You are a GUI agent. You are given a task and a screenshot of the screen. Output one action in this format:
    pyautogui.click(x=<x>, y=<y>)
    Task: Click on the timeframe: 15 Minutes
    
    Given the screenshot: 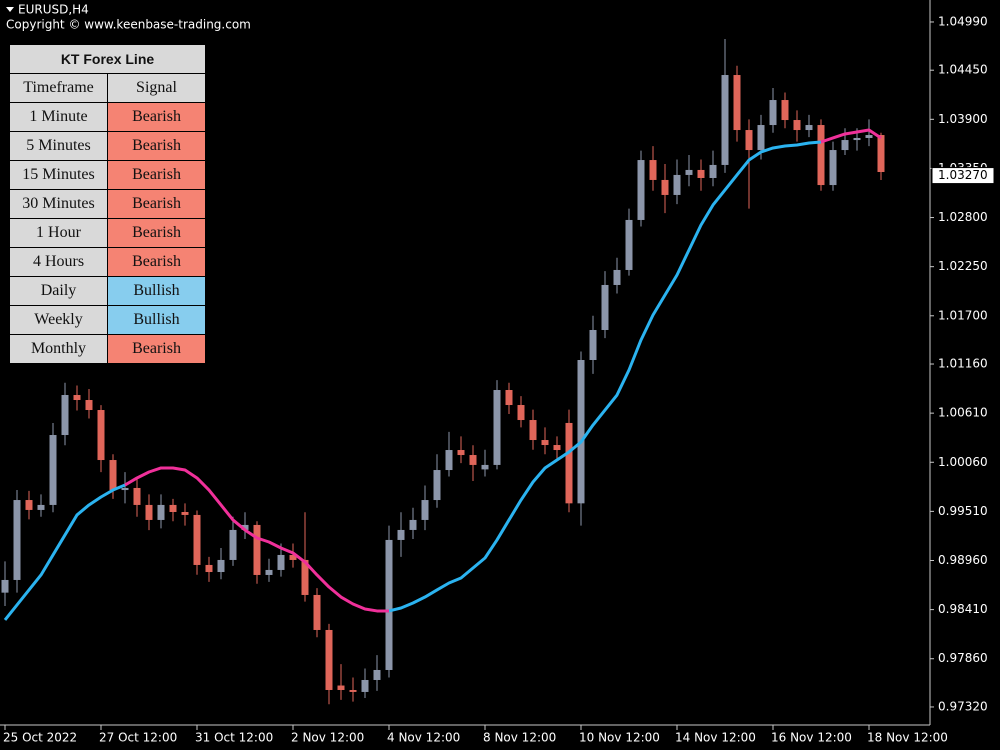 What is the action you would take?
    pyautogui.click(x=58, y=175)
    